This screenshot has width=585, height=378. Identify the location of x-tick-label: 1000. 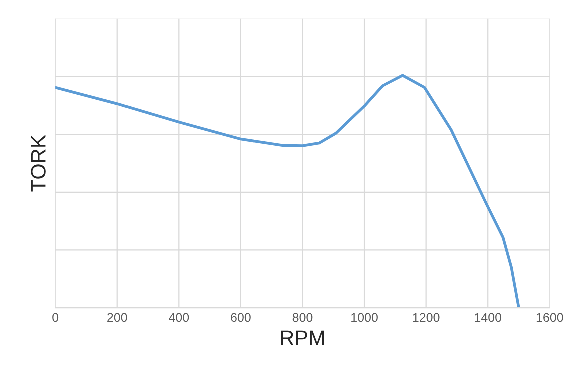
(365, 317).